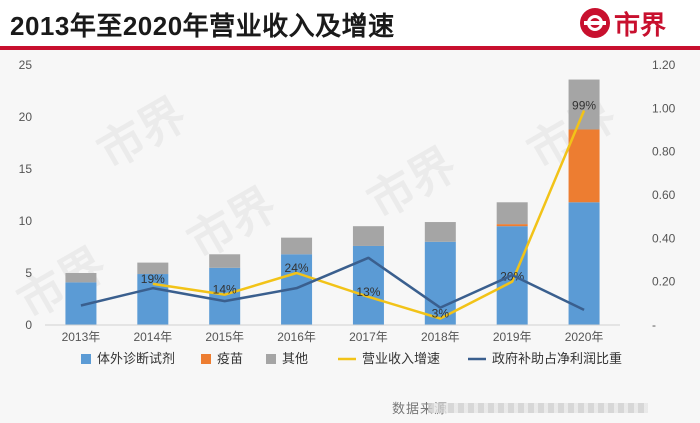  Describe the element at coordinates (595, 23) in the screenshot. I see `logo-icon` at that location.